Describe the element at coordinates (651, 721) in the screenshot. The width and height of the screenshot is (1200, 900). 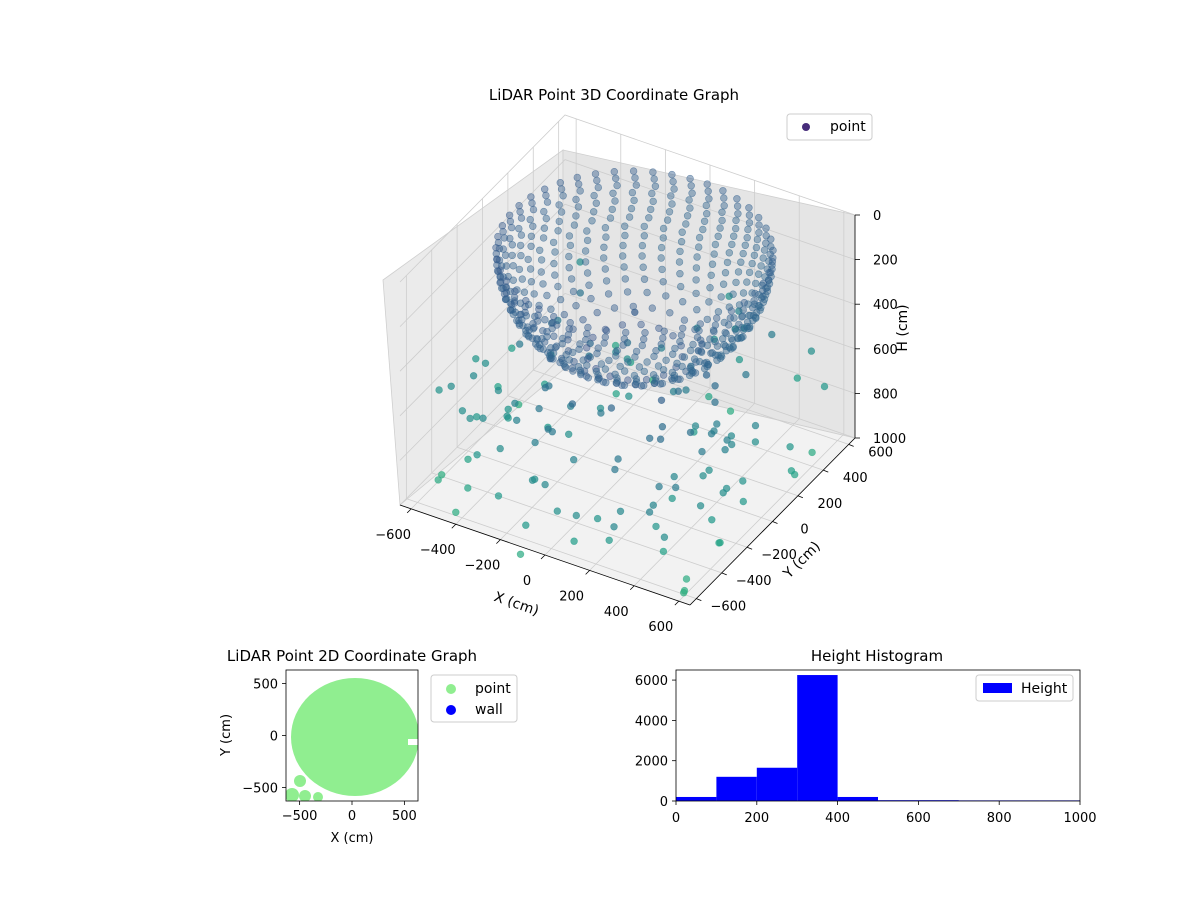
I see `y-tick-label: 4000` at that location.